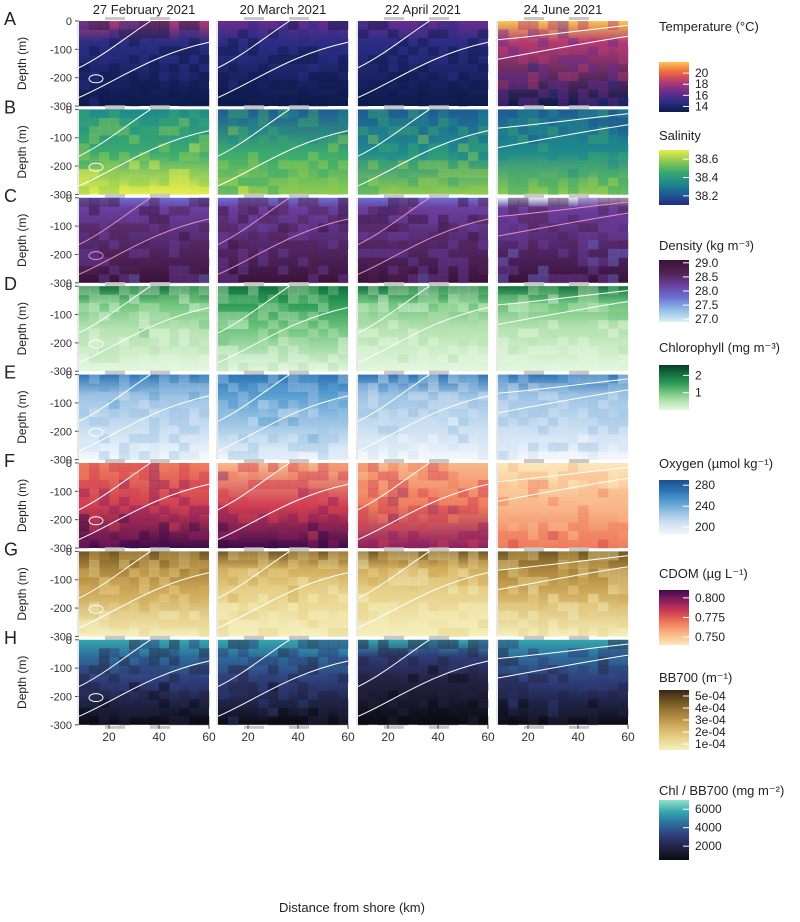 Image resolution: width=800 pixels, height=922 pixels. What do you see at coordinates (721, 790) in the screenshot?
I see `colorbar-title: Chl / BB700 (mg m⁻²)` at bounding box center [721, 790].